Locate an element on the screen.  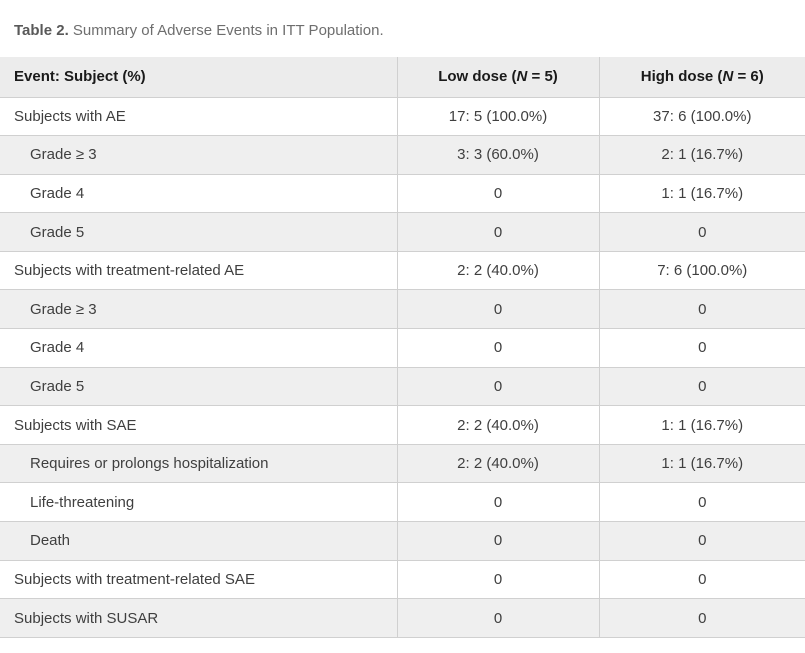
header-event-subject: Event: Subject (%) is located at coordinates (198, 77).